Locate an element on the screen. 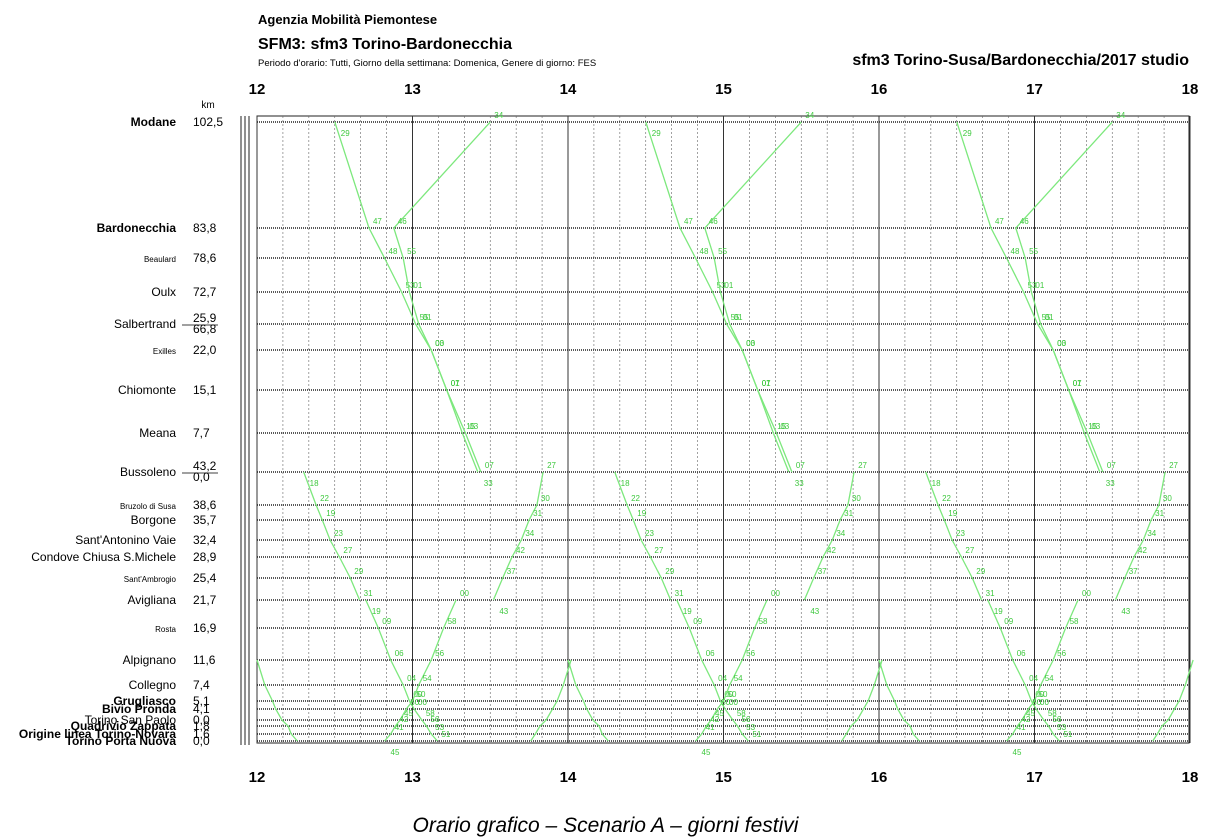 The height and width of the screenshot is (838, 1211). station-km: 102,5 is located at coordinates (208, 122).